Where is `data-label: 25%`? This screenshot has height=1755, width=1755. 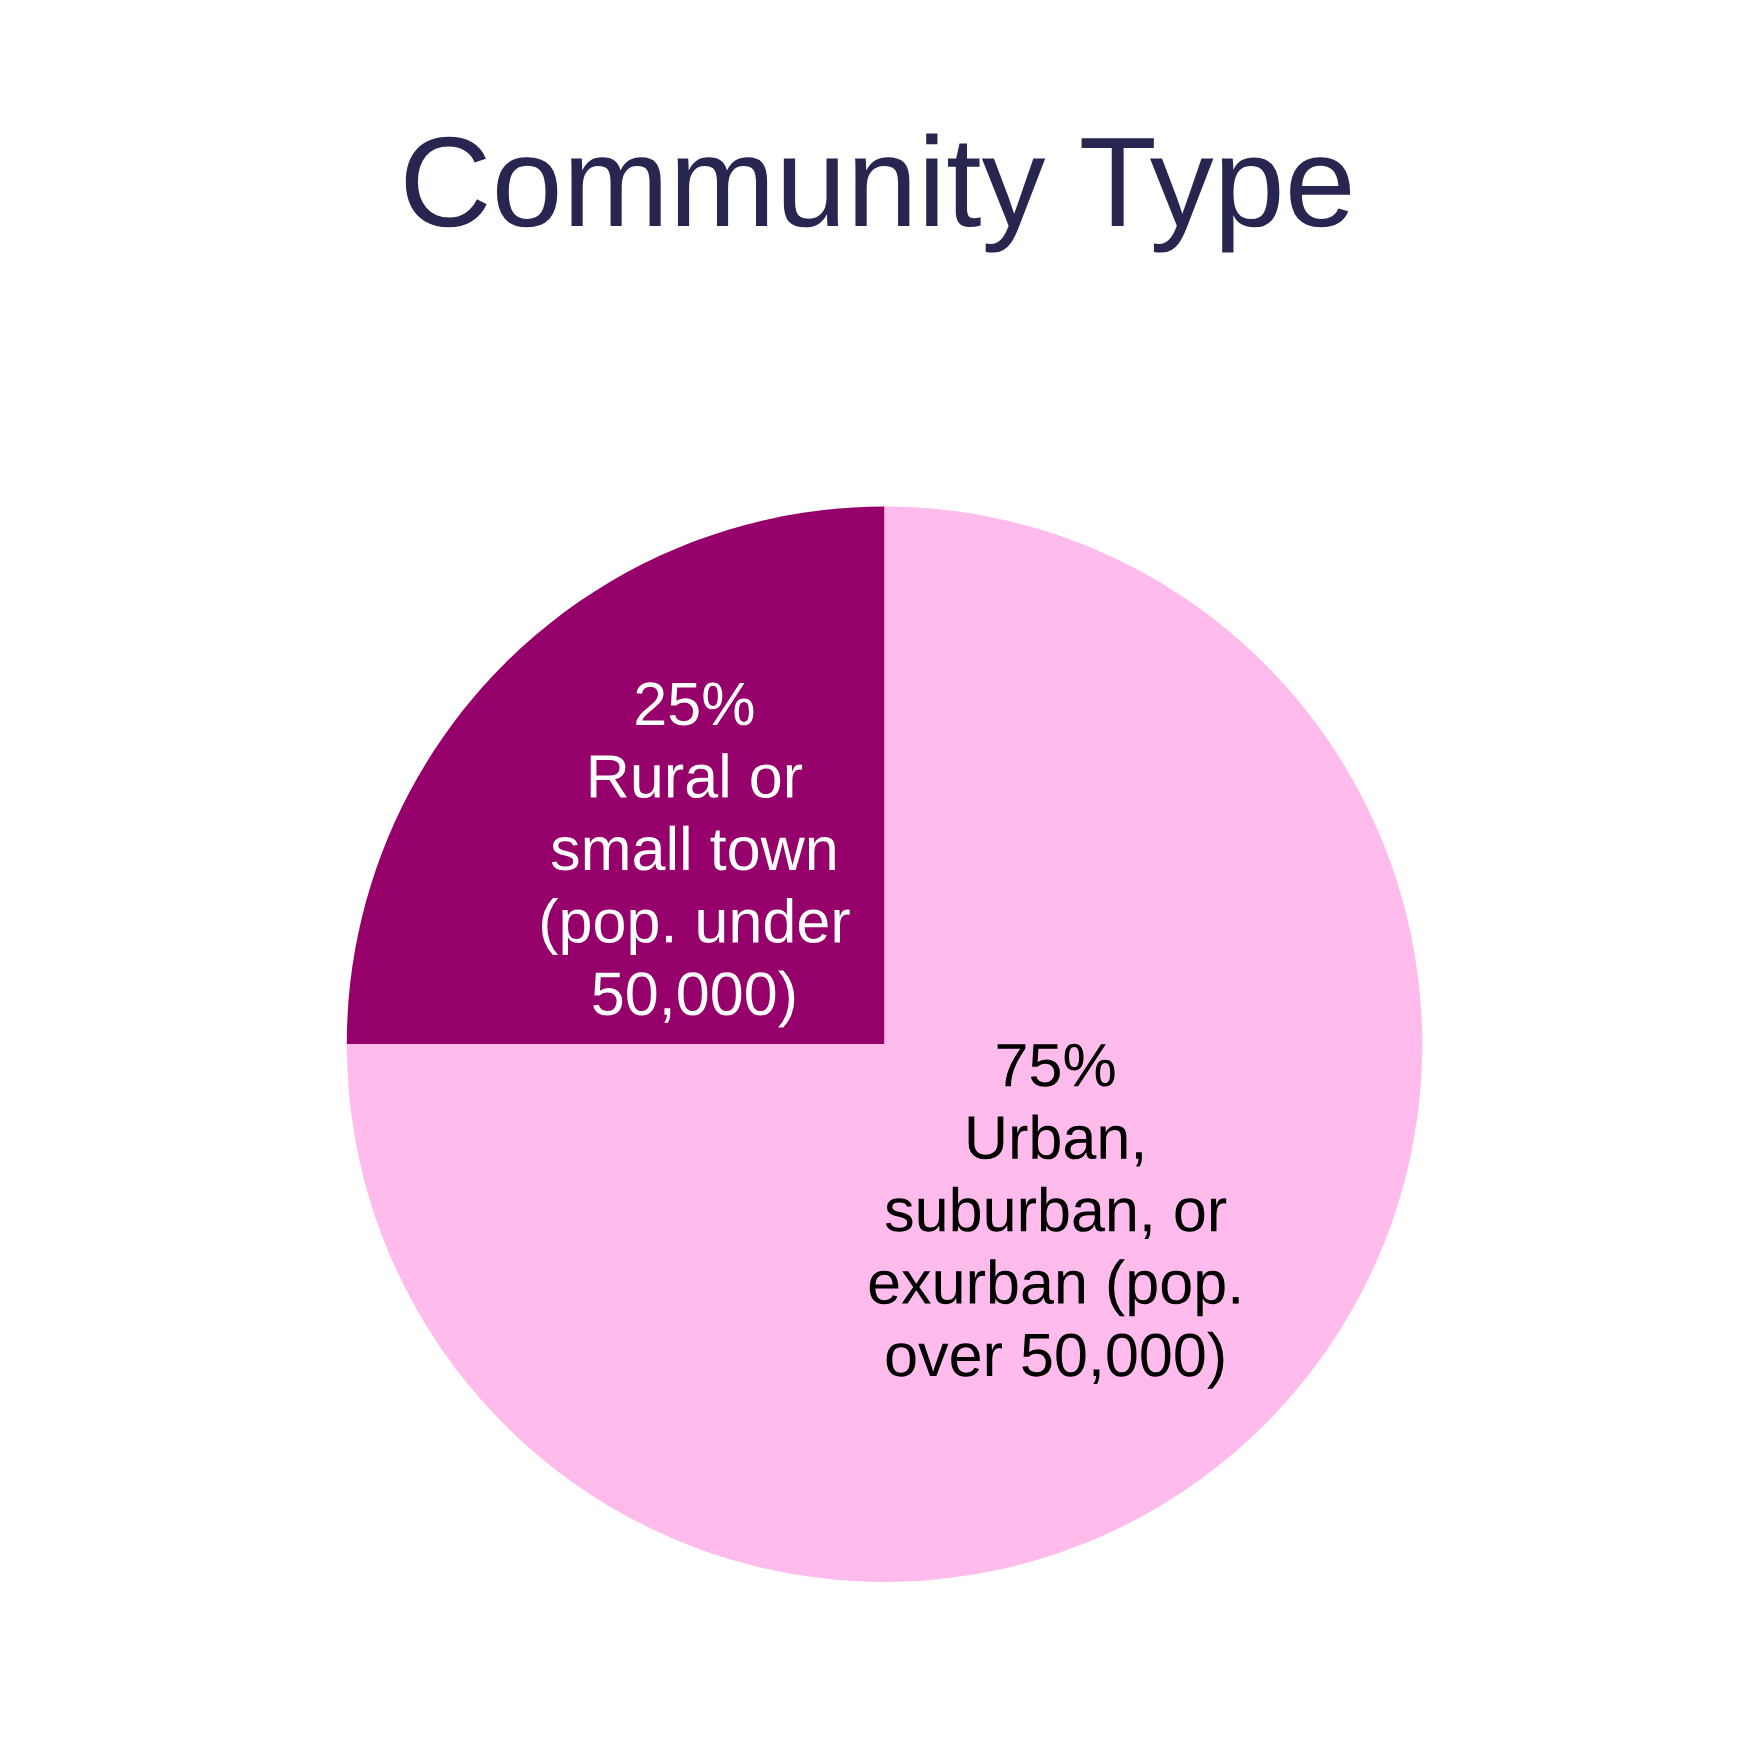 data-label: 25% is located at coordinates (695, 704).